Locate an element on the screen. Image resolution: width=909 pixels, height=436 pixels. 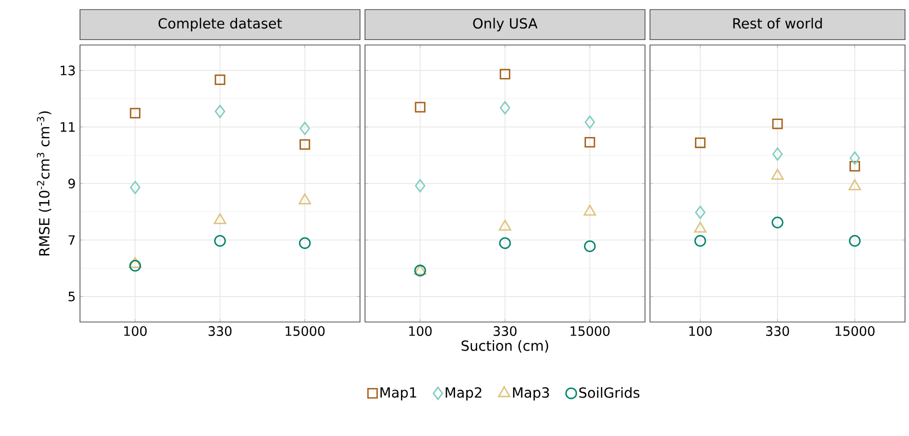
y-axis-title: RMSE (10$^{-2}$cm$^{3}$ cm$^{-3}$) is located at coordinates (44, 183).